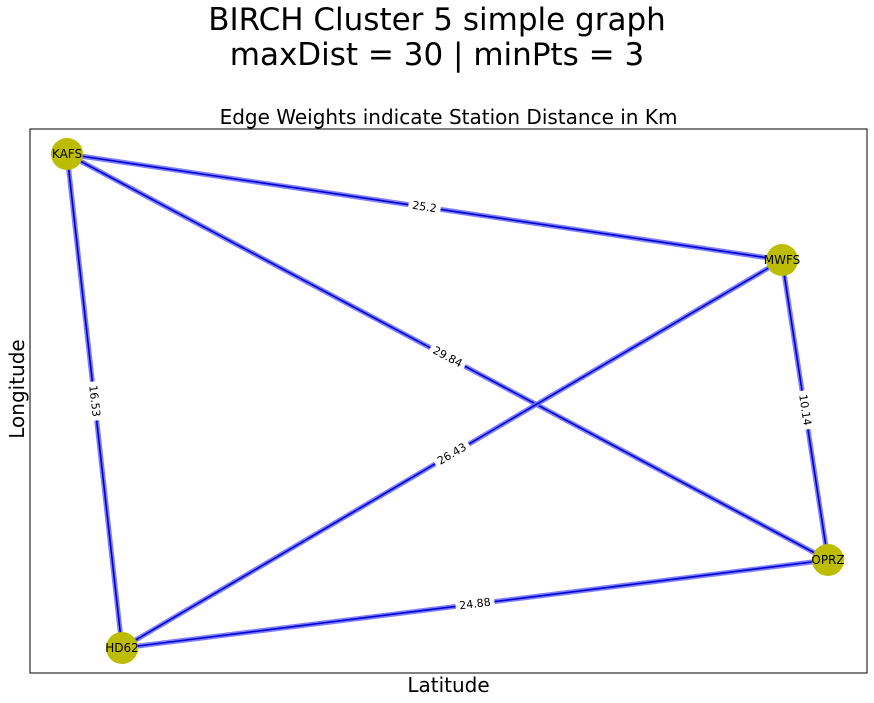 This screenshot has height=703, width=874. I want to click on edge-weight-label: 24.88, so click(475, 604).